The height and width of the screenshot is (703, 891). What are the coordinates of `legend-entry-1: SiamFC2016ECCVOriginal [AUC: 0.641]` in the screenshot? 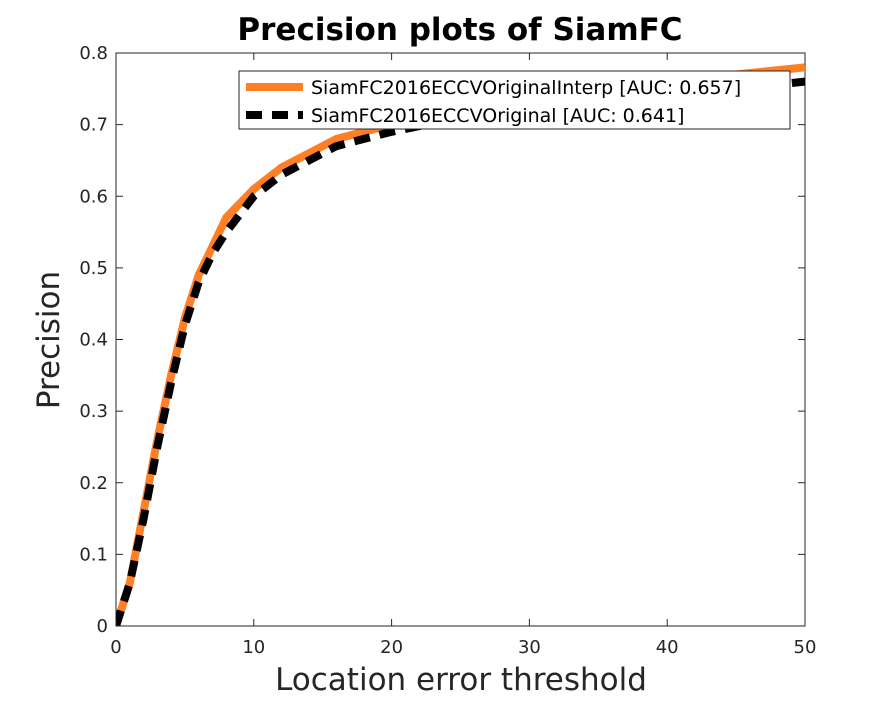 It's located at (497, 116).